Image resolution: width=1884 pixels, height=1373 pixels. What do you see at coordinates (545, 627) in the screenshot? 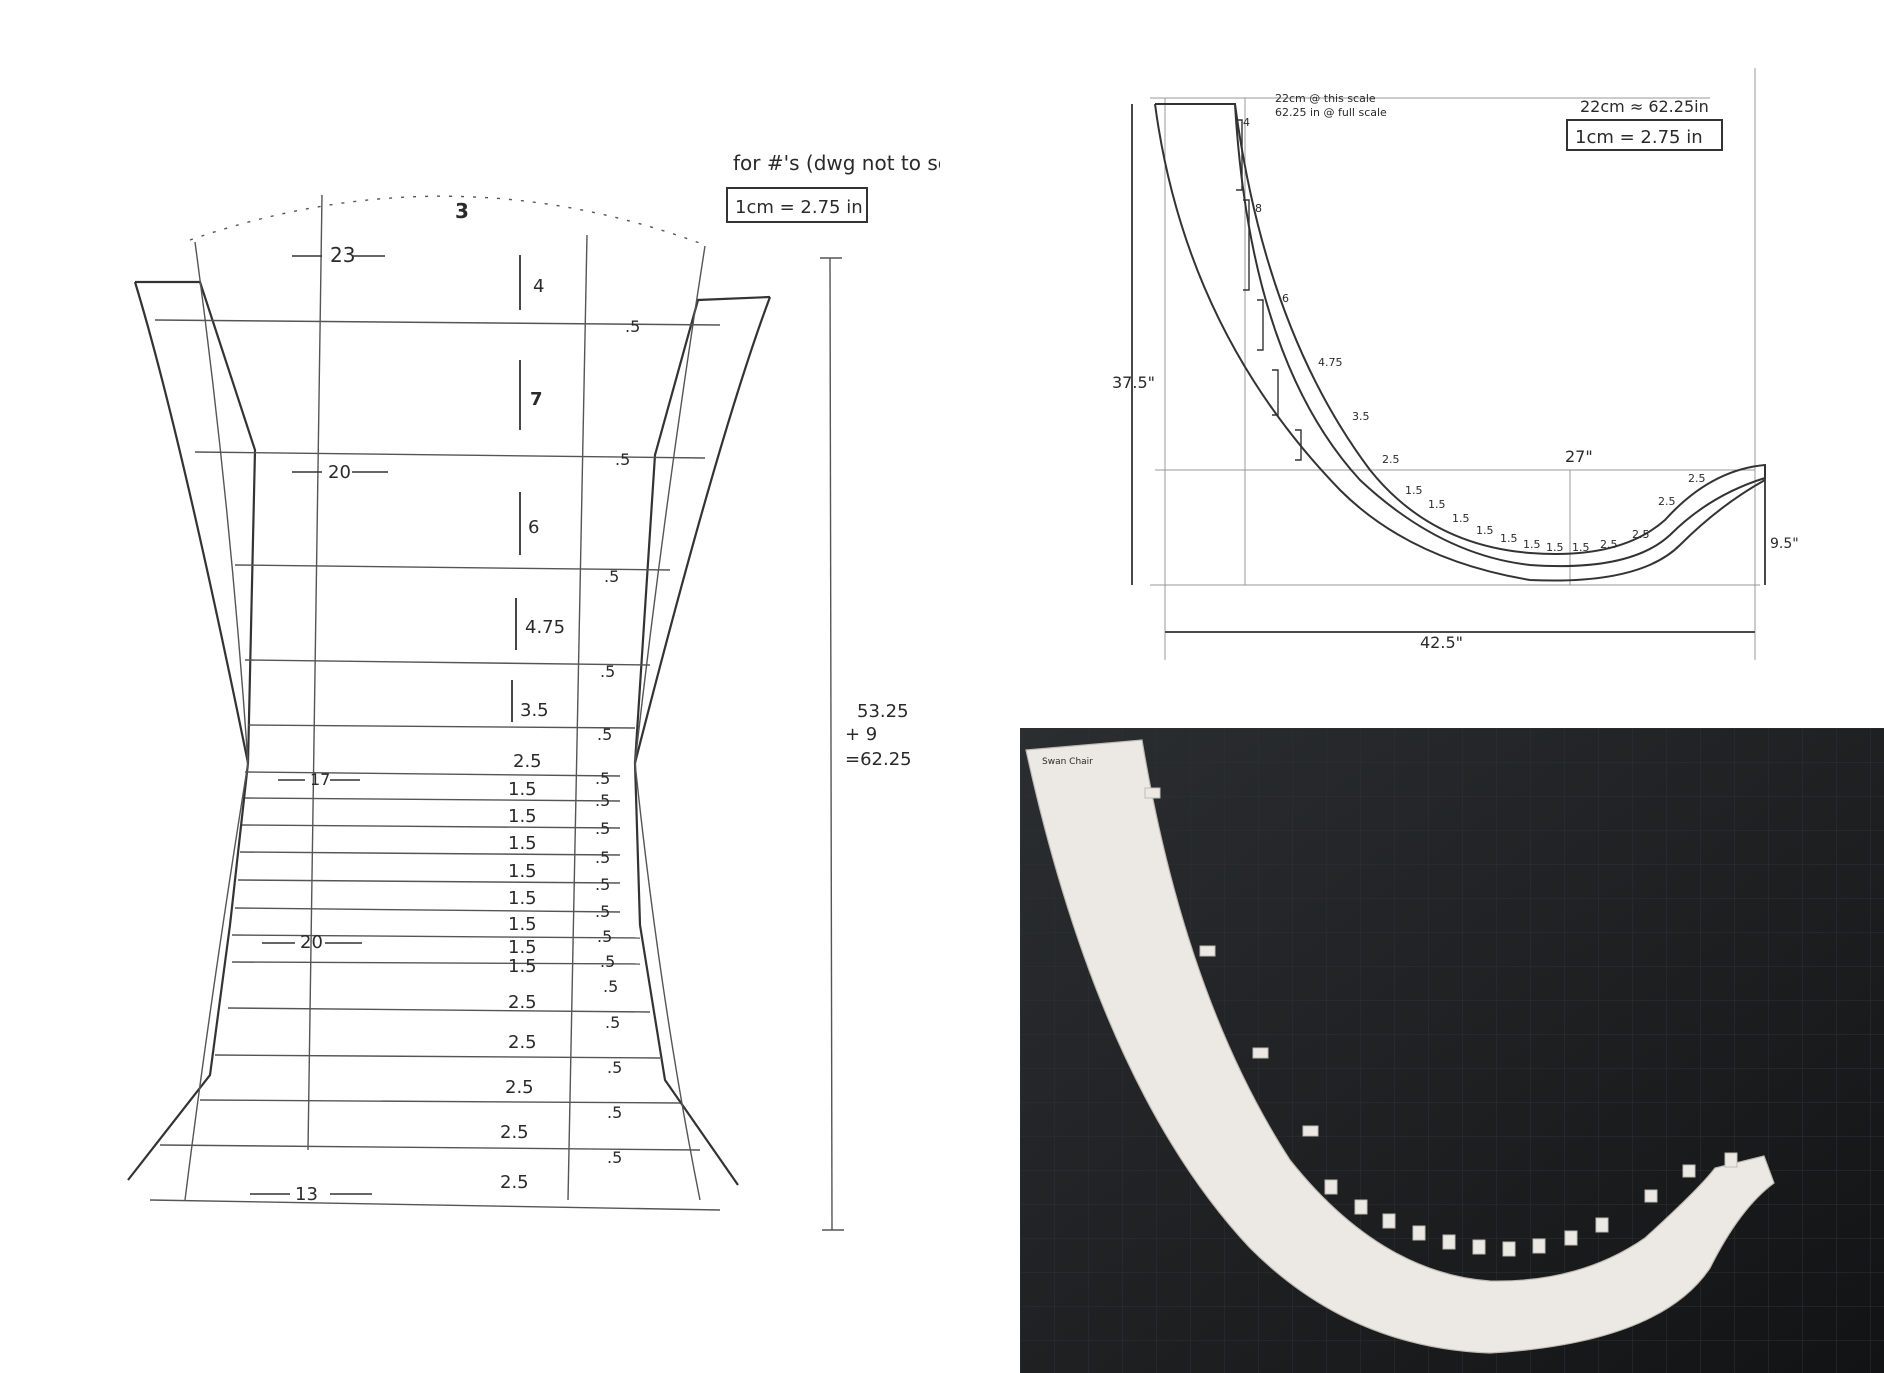
I see `seg-4: 4.75` at bounding box center [545, 627].